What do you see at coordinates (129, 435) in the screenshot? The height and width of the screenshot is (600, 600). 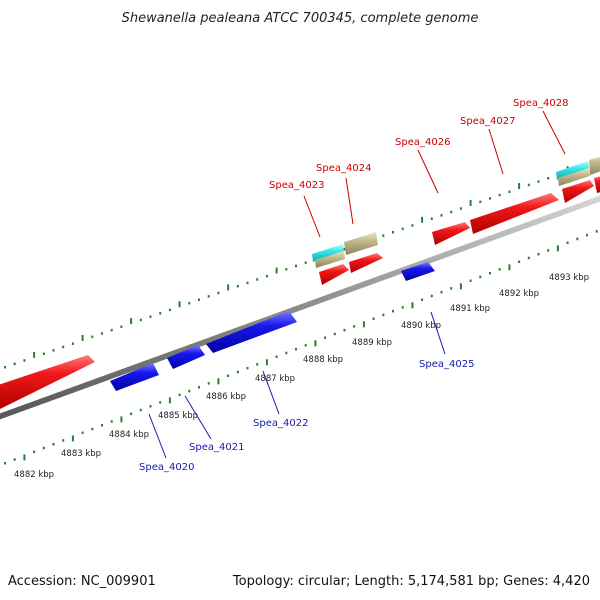 I see `scale-label: 4884 kbp` at bounding box center [129, 435].